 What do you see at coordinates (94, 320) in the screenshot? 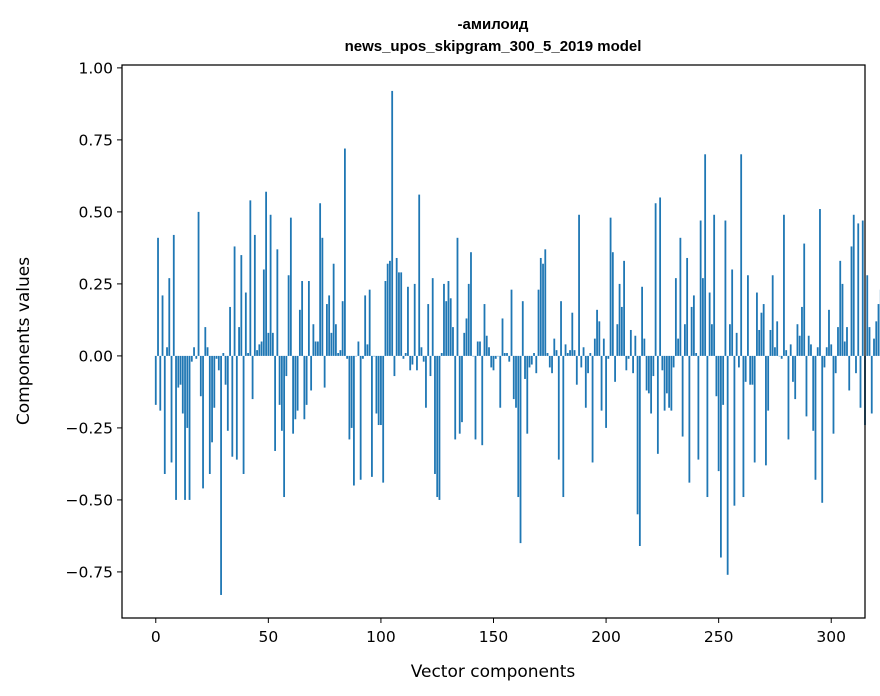
I see `y-axis-ticks: −0.75 −0.50 −0.25 0.00 0.25 0.50 0.75 1.00` at bounding box center [94, 320].